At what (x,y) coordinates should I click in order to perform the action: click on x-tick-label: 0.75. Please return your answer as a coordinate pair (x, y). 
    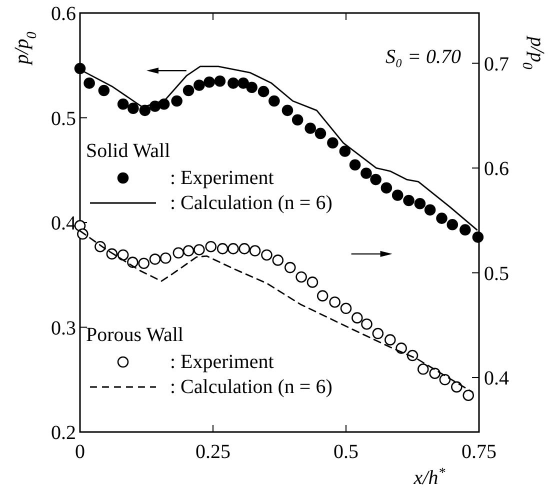
    Looking at the image, I should click on (479, 452).